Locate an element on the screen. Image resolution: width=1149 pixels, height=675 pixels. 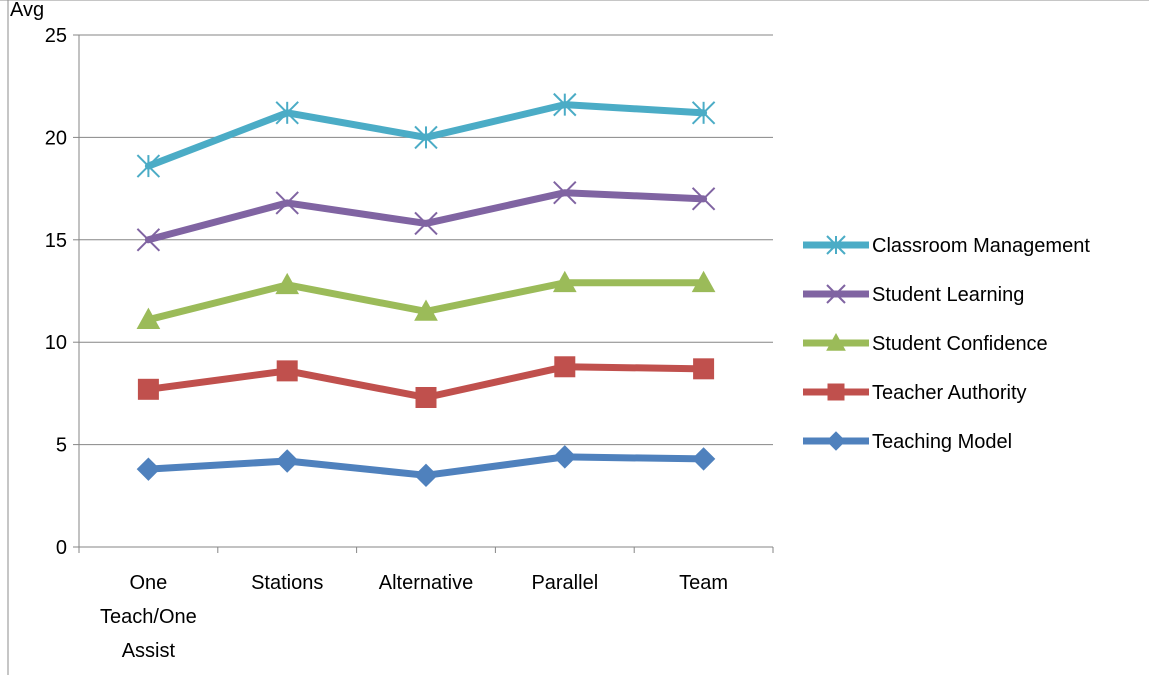
x-tick-label-line: Parallel is located at coordinates (564, 583).